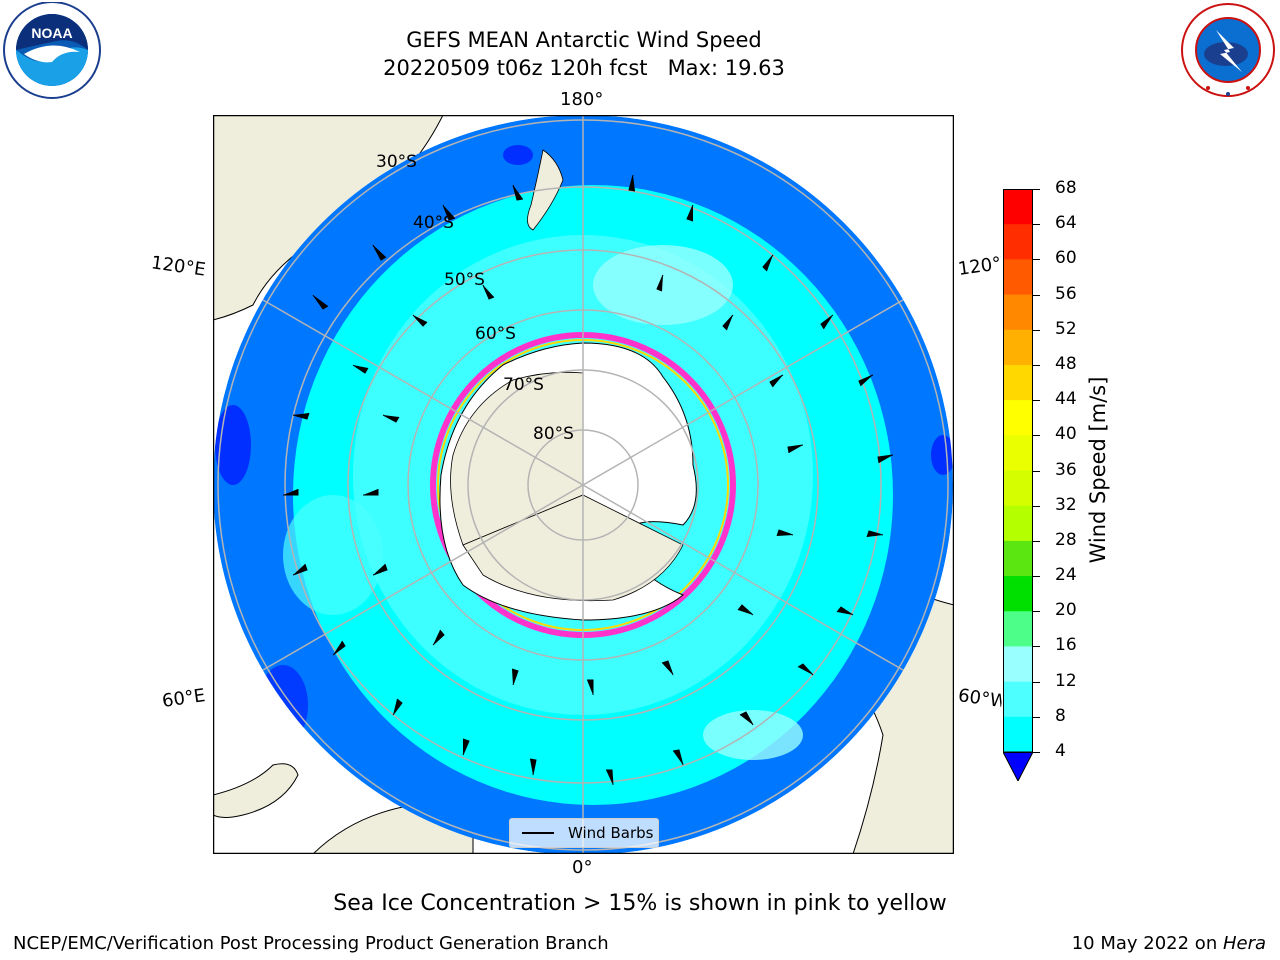 Image resolution: width=1280 pixels, height=960 pixels. I want to click on colorbar-tick-label: 40, so click(1066, 434).